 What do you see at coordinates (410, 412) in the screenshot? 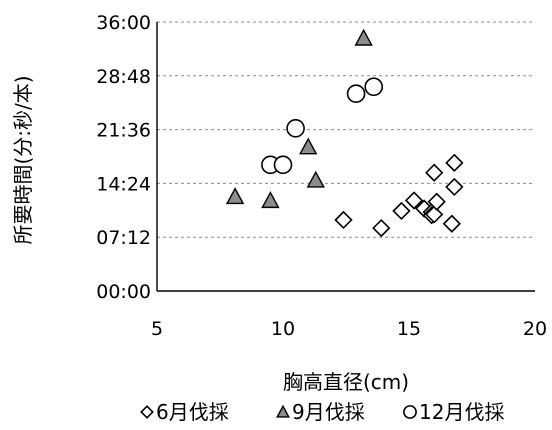
I see `legend-marker-circle` at bounding box center [410, 412].